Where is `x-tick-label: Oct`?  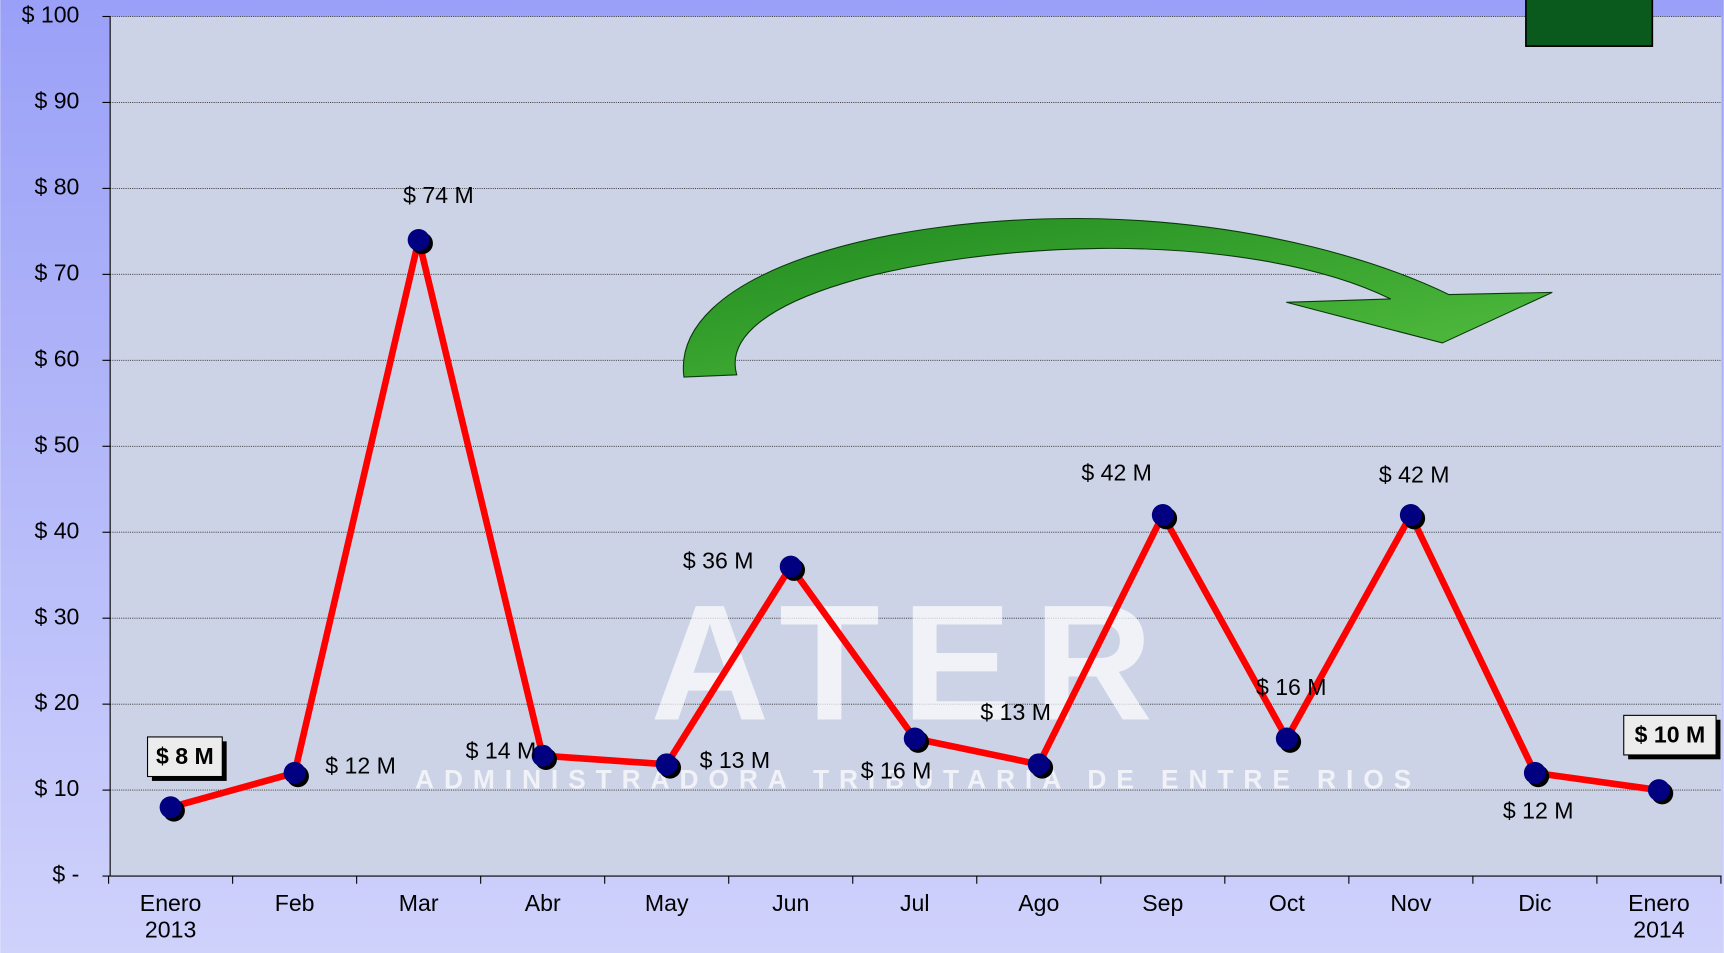 x-tick-label: Oct is located at coordinates (1286, 904).